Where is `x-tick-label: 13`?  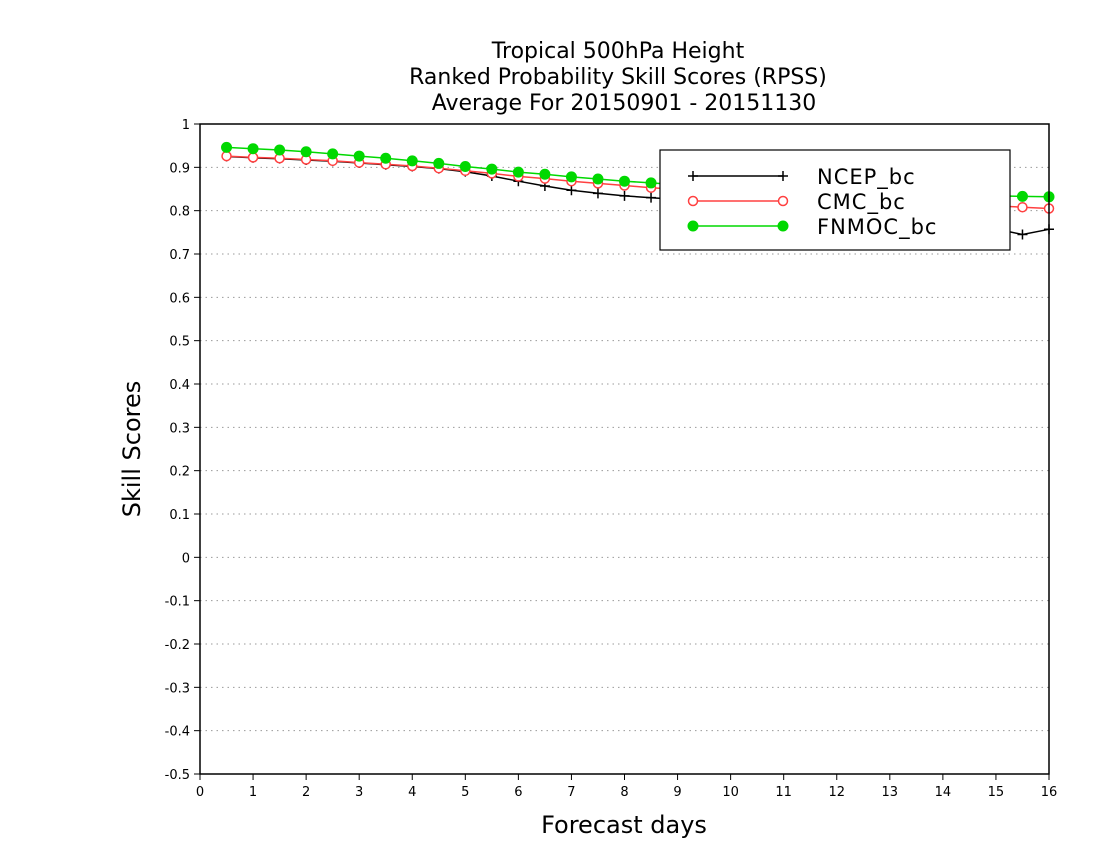 x-tick-label: 13 is located at coordinates (890, 792).